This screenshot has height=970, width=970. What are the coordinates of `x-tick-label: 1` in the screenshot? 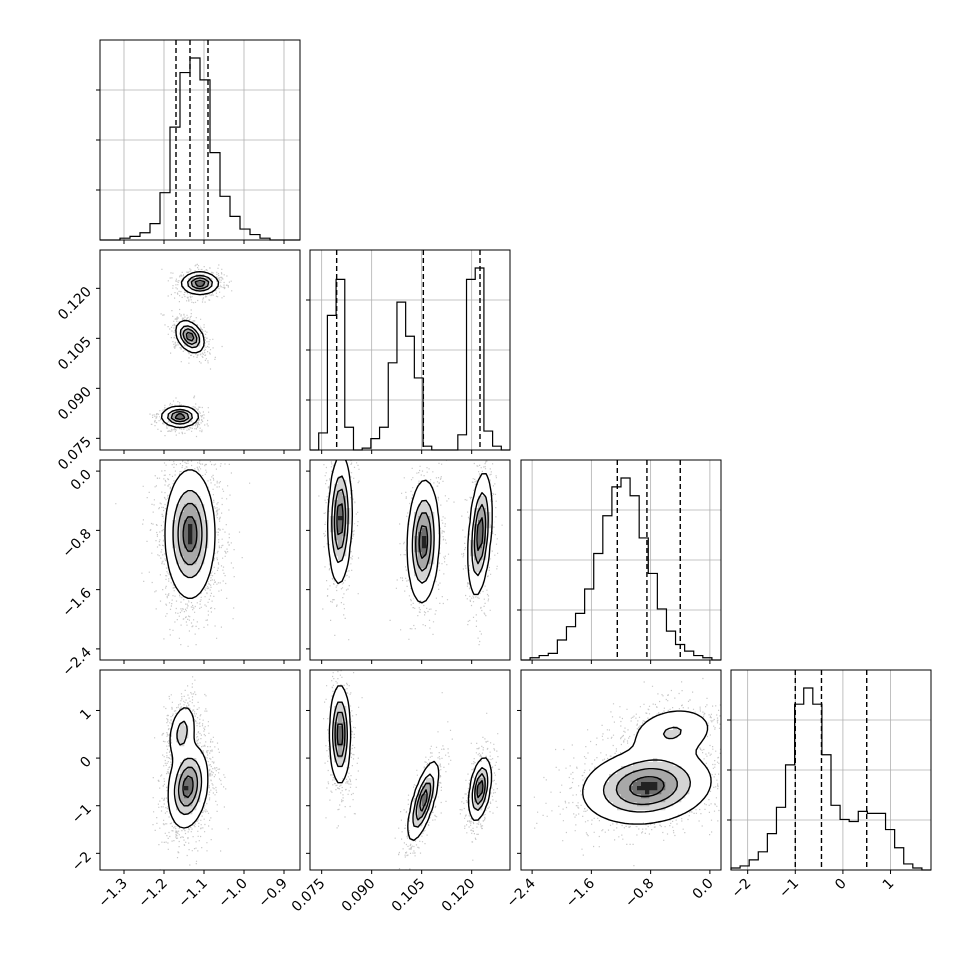 It's located at (889, 885).